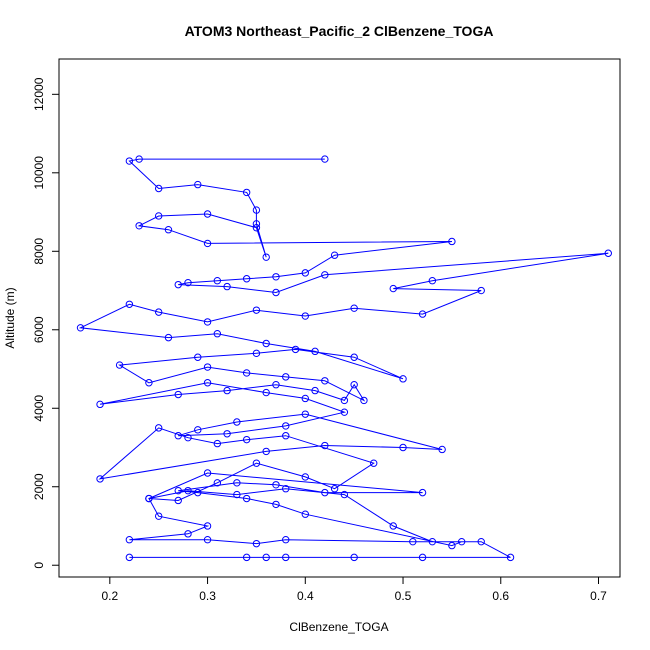 The width and height of the screenshot is (650, 650). I want to click on y-tick-label: 4000, so click(39, 408).